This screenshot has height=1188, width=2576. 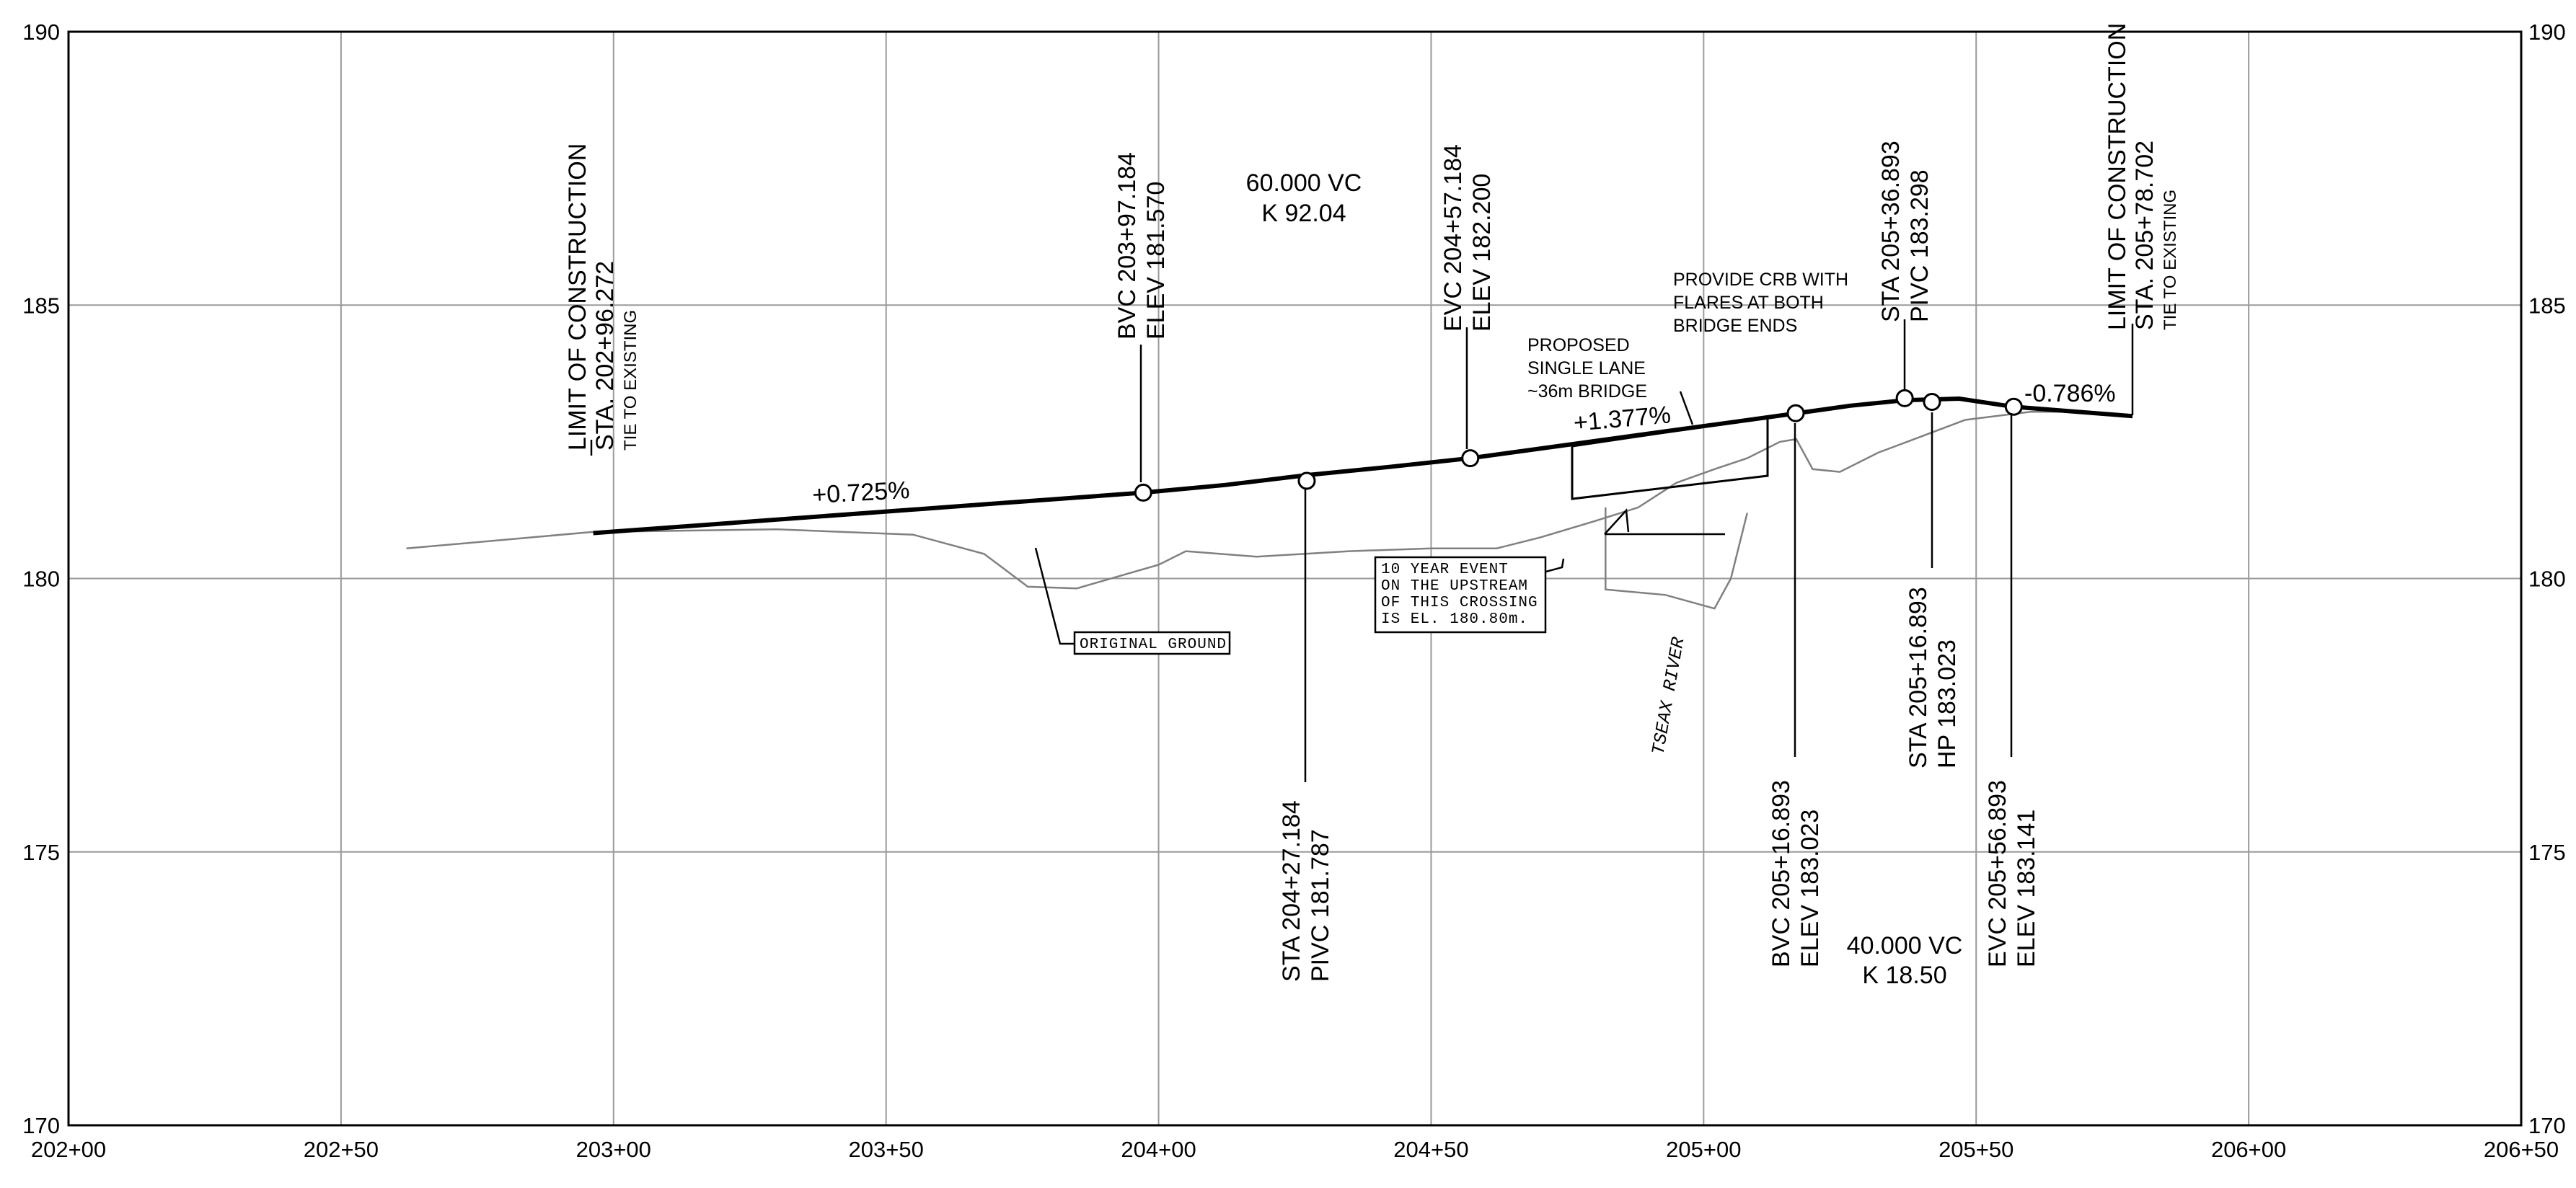 What do you see at coordinates (1303, 213) in the screenshot?
I see `vc1-k: K 92.04` at bounding box center [1303, 213].